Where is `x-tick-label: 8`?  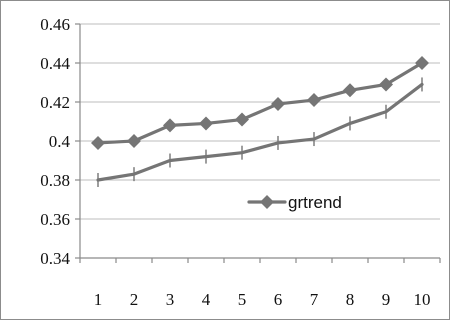
x-tick-label: 8 is located at coordinates (350, 299).